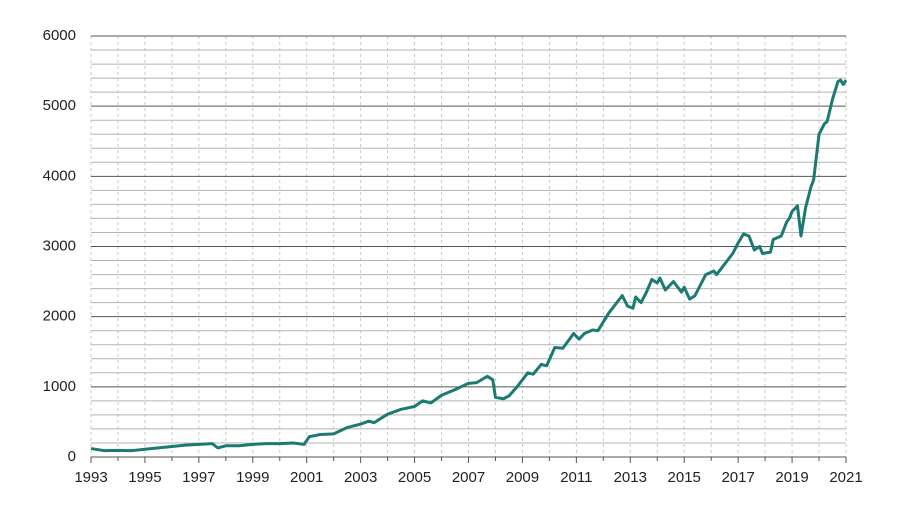 This screenshot has height=505, width=913. What do you see at coordinates (360, 477) in the screenshot?
I see `x-tick-label: 2003` at bounding box center [360, 477].